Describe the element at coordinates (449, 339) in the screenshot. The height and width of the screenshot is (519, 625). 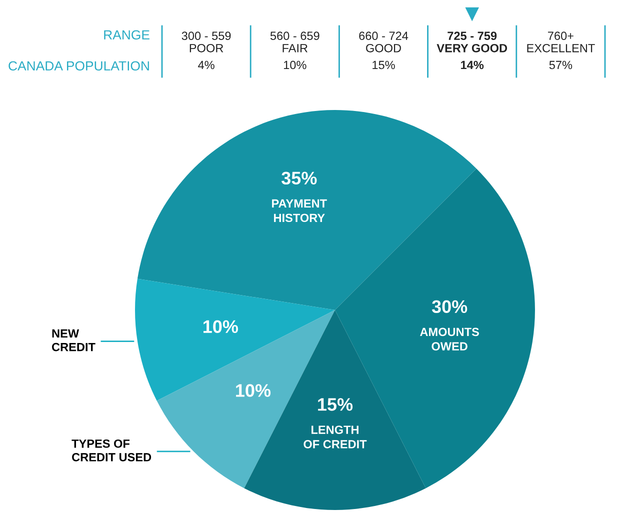
I see `slice-label: AMOUNTS OWED` at that location.